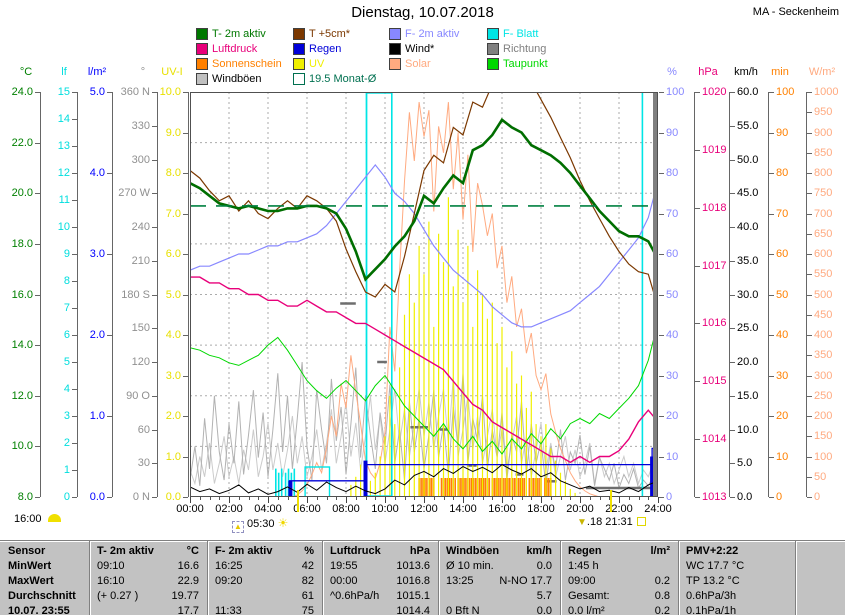  I want to click on axis-unit: %, so click(672, 72).